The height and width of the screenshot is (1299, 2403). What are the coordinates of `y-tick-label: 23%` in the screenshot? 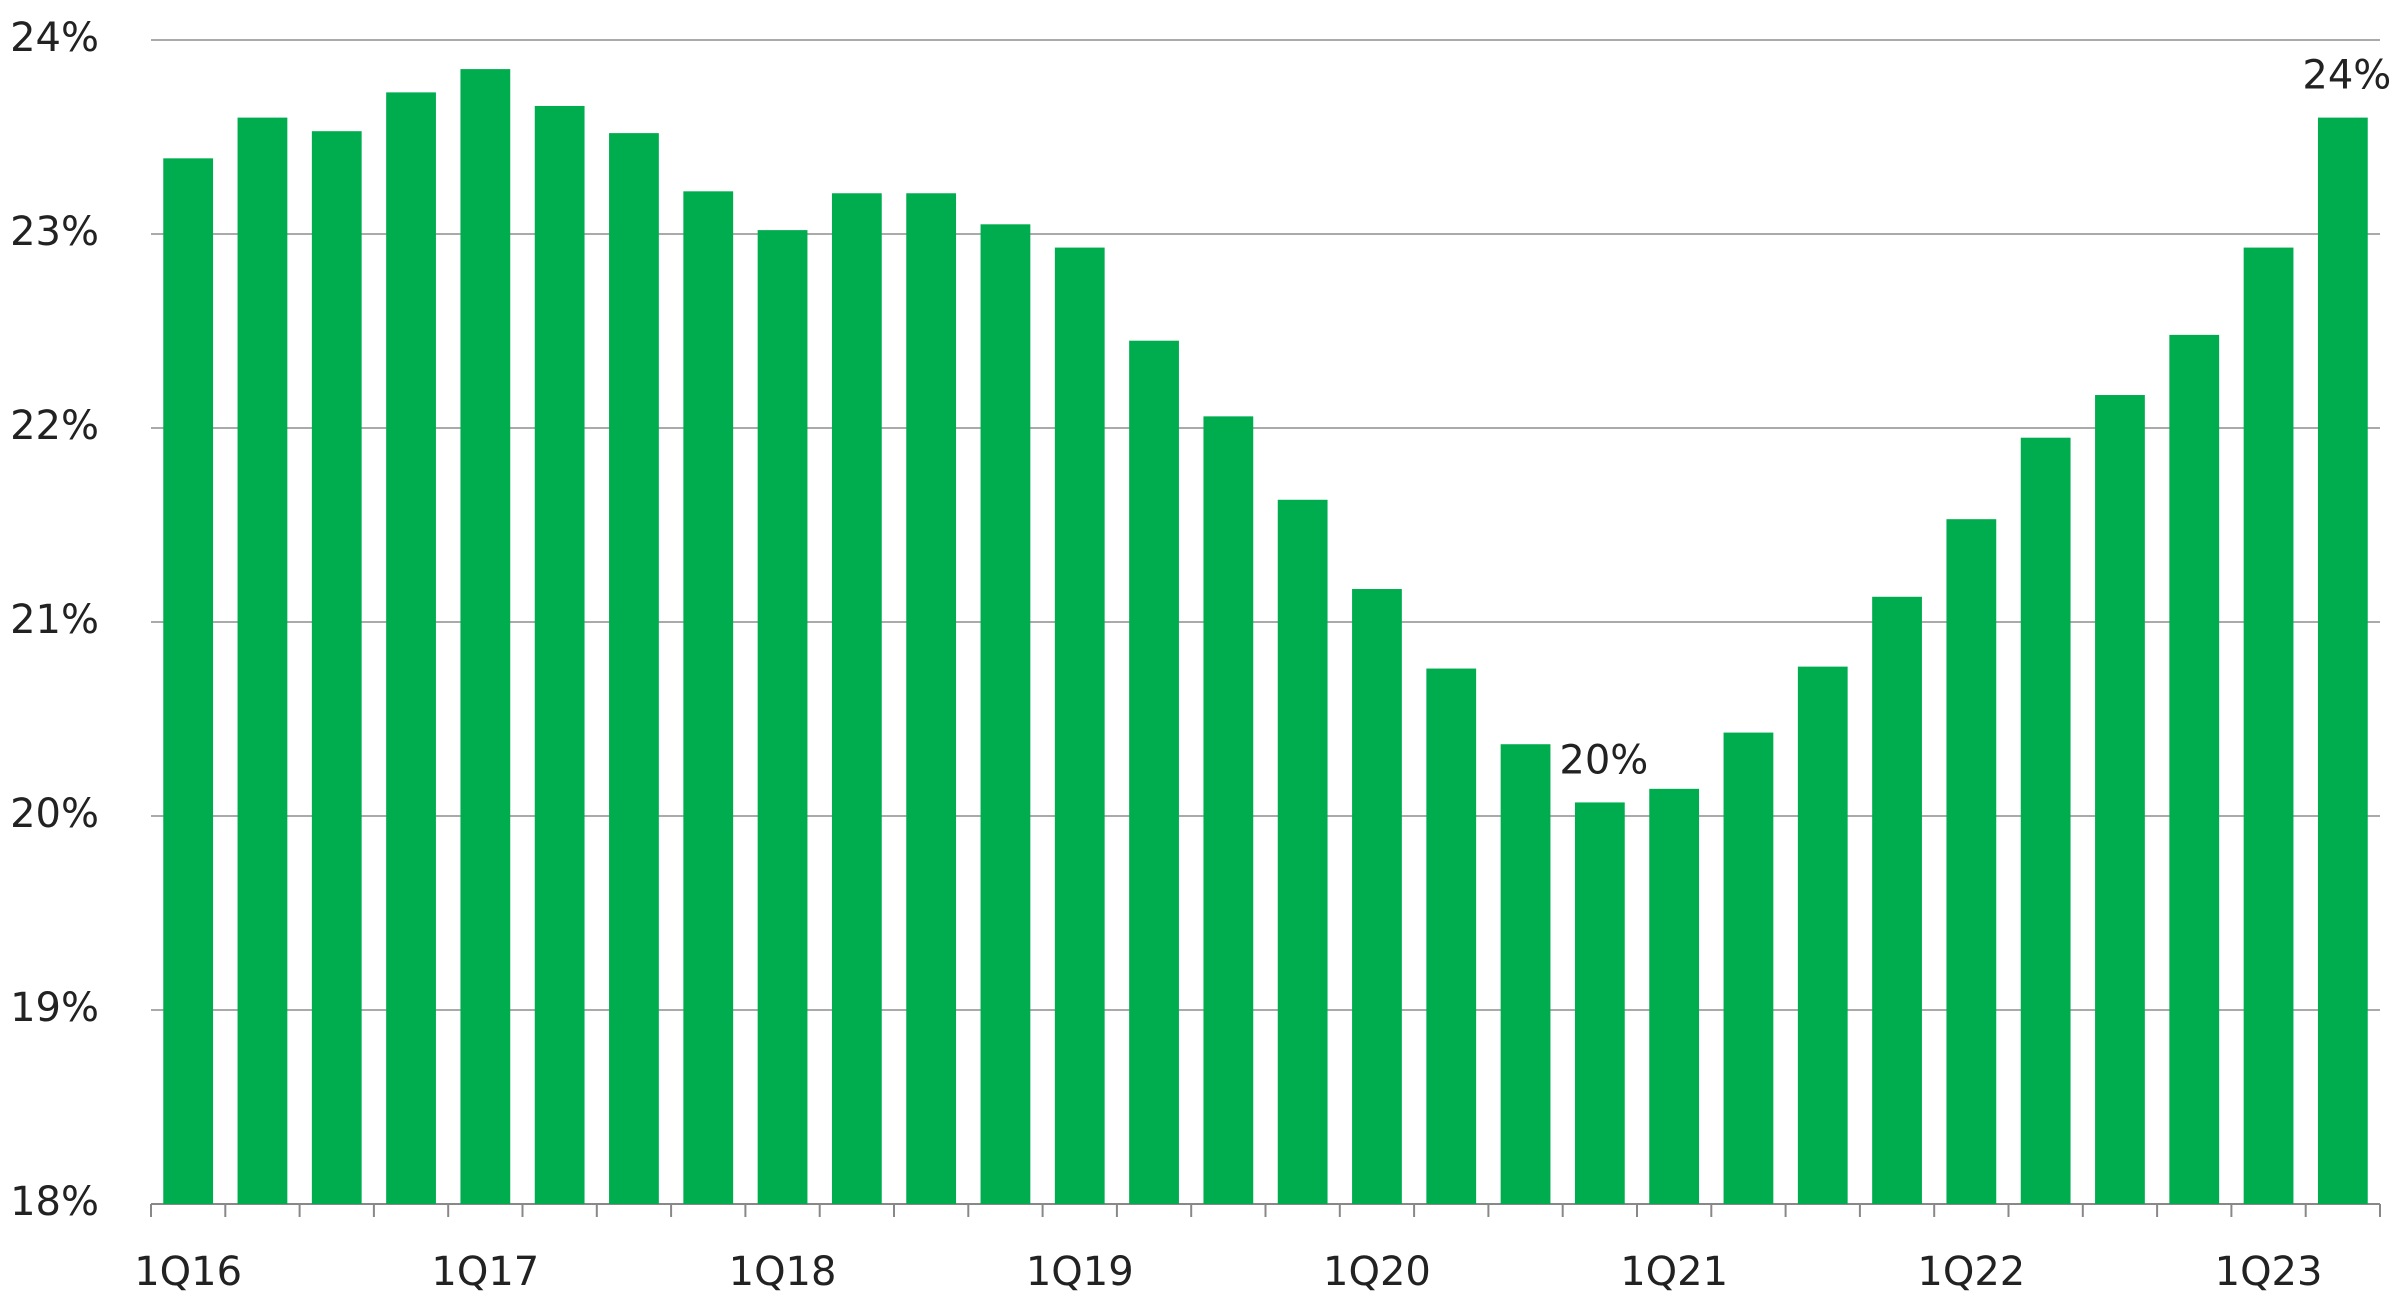 It's located at (54, 232).